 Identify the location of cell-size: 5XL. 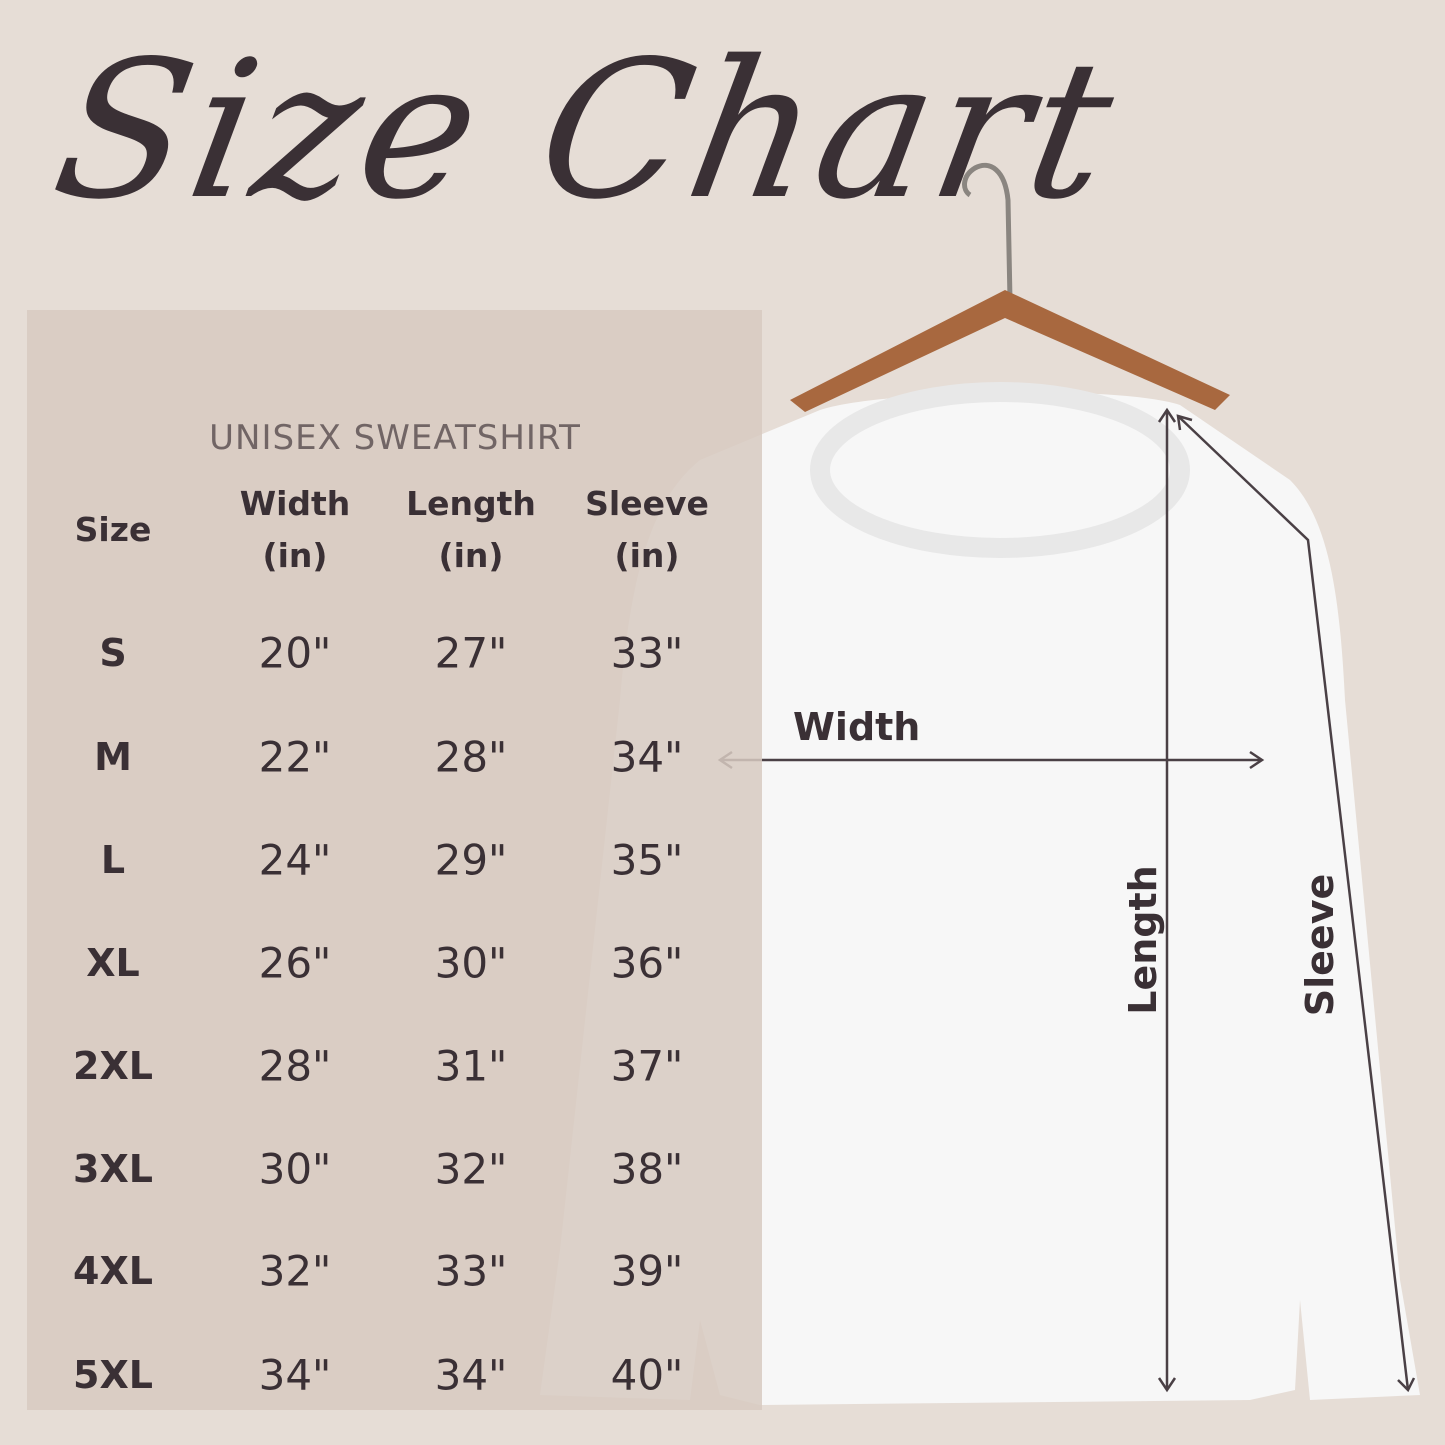
(113, 1375).